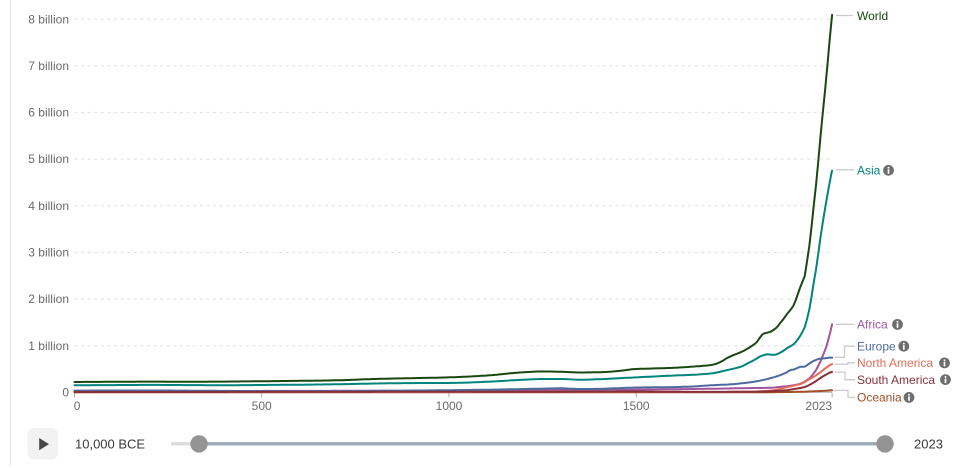 The height and width of the screenshot is (468, 956). What do you see at coordinates (48, 346) in the screenshot?
I see `svg-text: 1 billion` at bounding box center [48, 346].